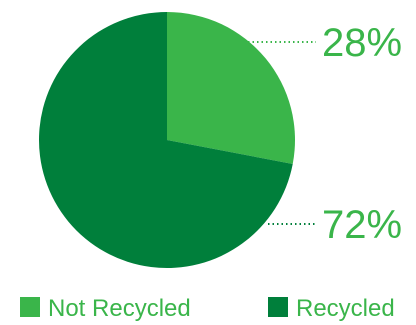 The width and height of the screenshot is (416, 325). Describe the element at coordinates (231, 88) in the screenshot. I see `pie-slice-not-recycled` at that location.